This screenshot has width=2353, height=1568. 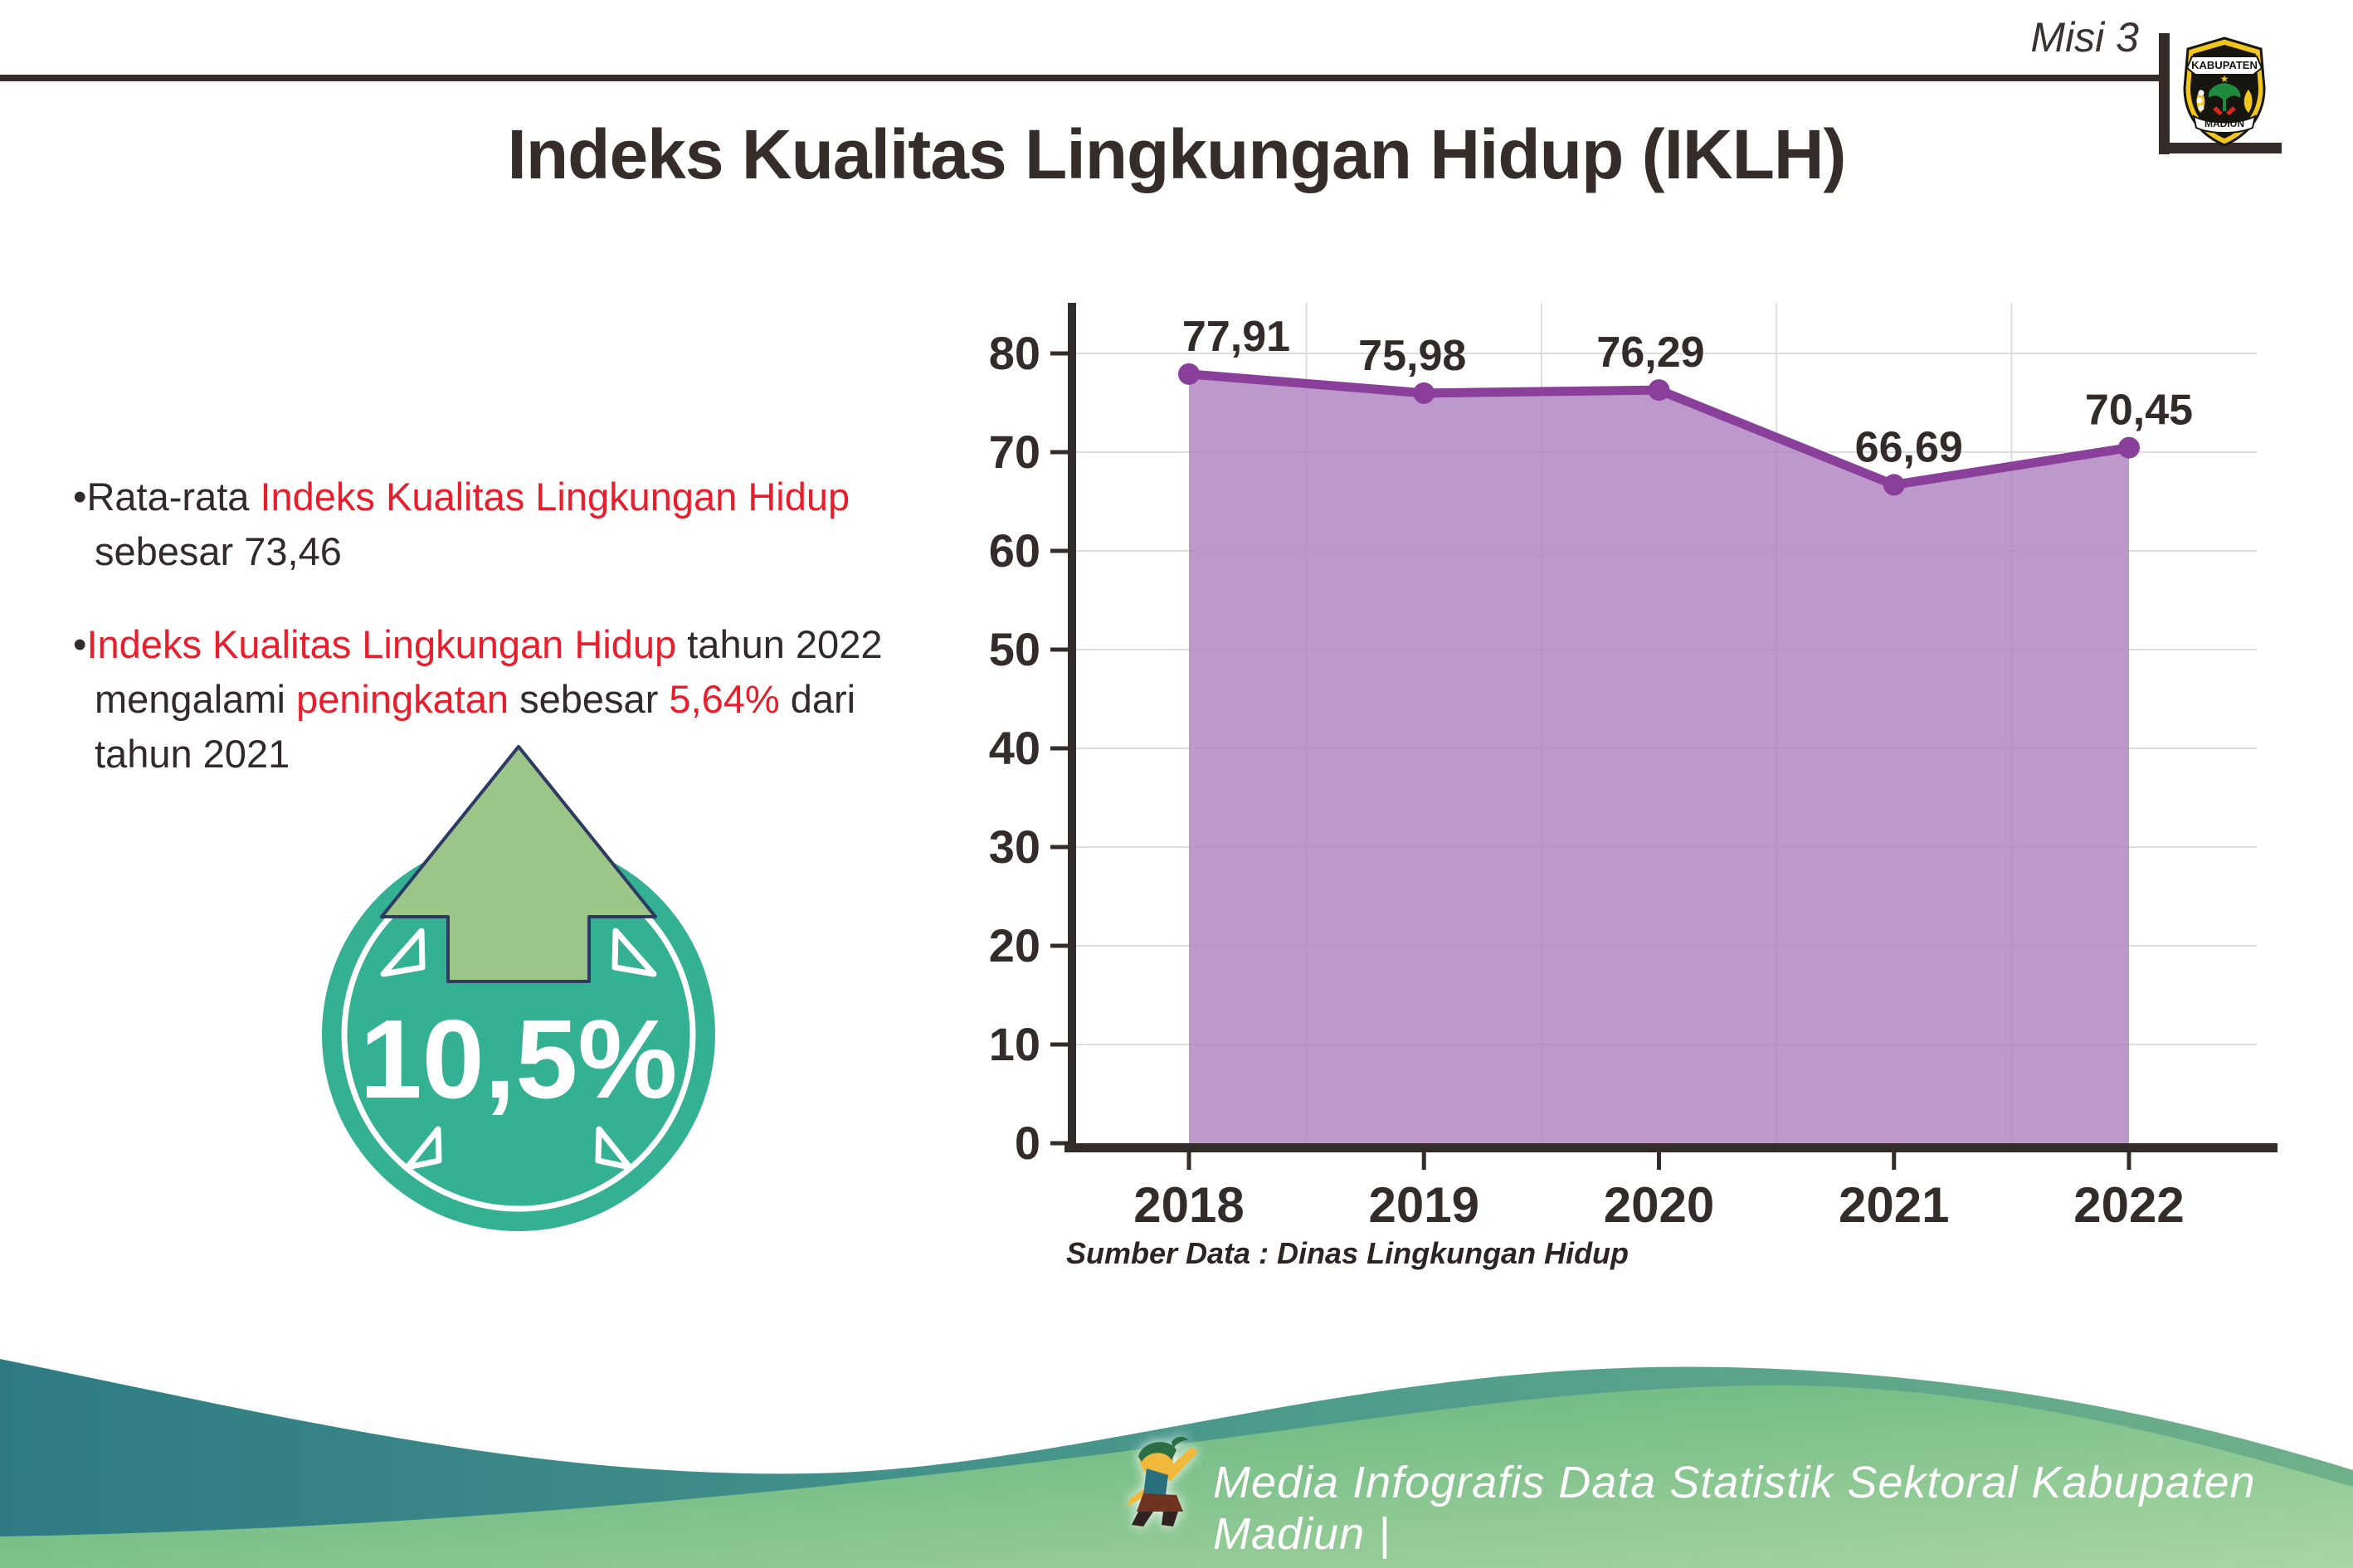 I want to click on year-label: 2022, so click(x=2128, y=1205).